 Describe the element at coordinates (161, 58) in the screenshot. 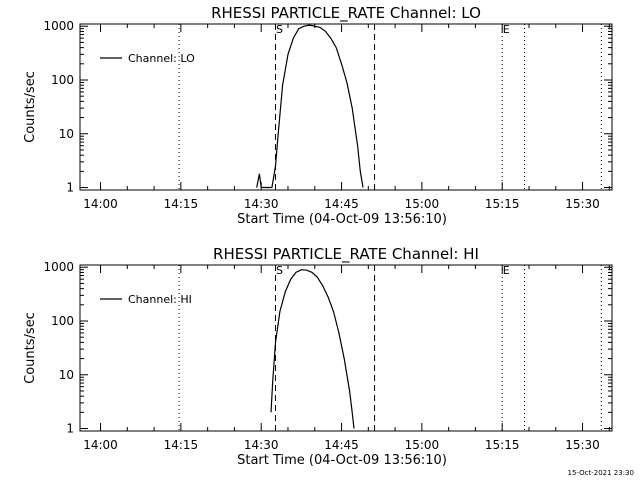

I see `legend-entry: Channel: LO` at that location.